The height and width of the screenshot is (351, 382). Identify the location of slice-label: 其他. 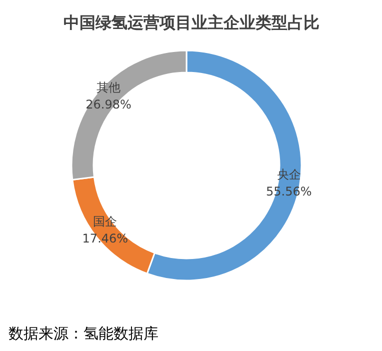
(108, 87).